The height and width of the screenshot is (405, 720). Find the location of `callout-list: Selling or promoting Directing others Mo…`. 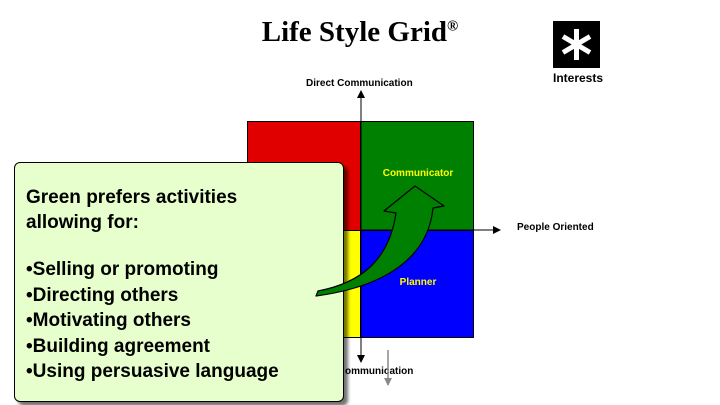

callout-list: Selling or promoting Directing others Mo… is located at coordinates (179, 321).